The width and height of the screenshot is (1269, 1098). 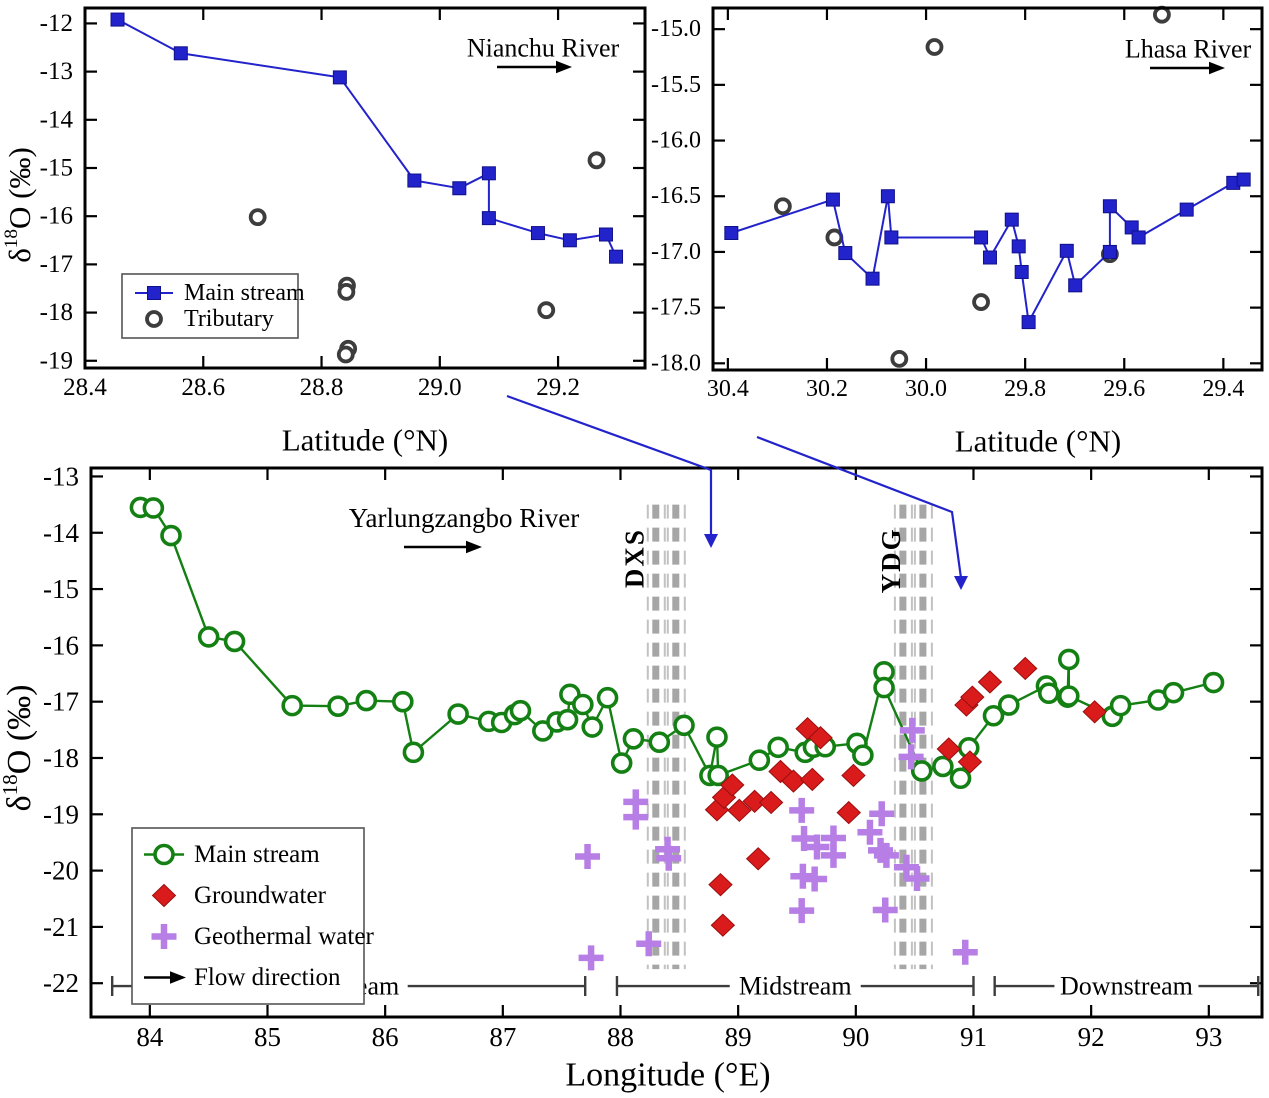 What do you see at coordinates (855, 1037) in the screenshot?
I see `x-tick-label: 90` at bounding box center [855, 1037].